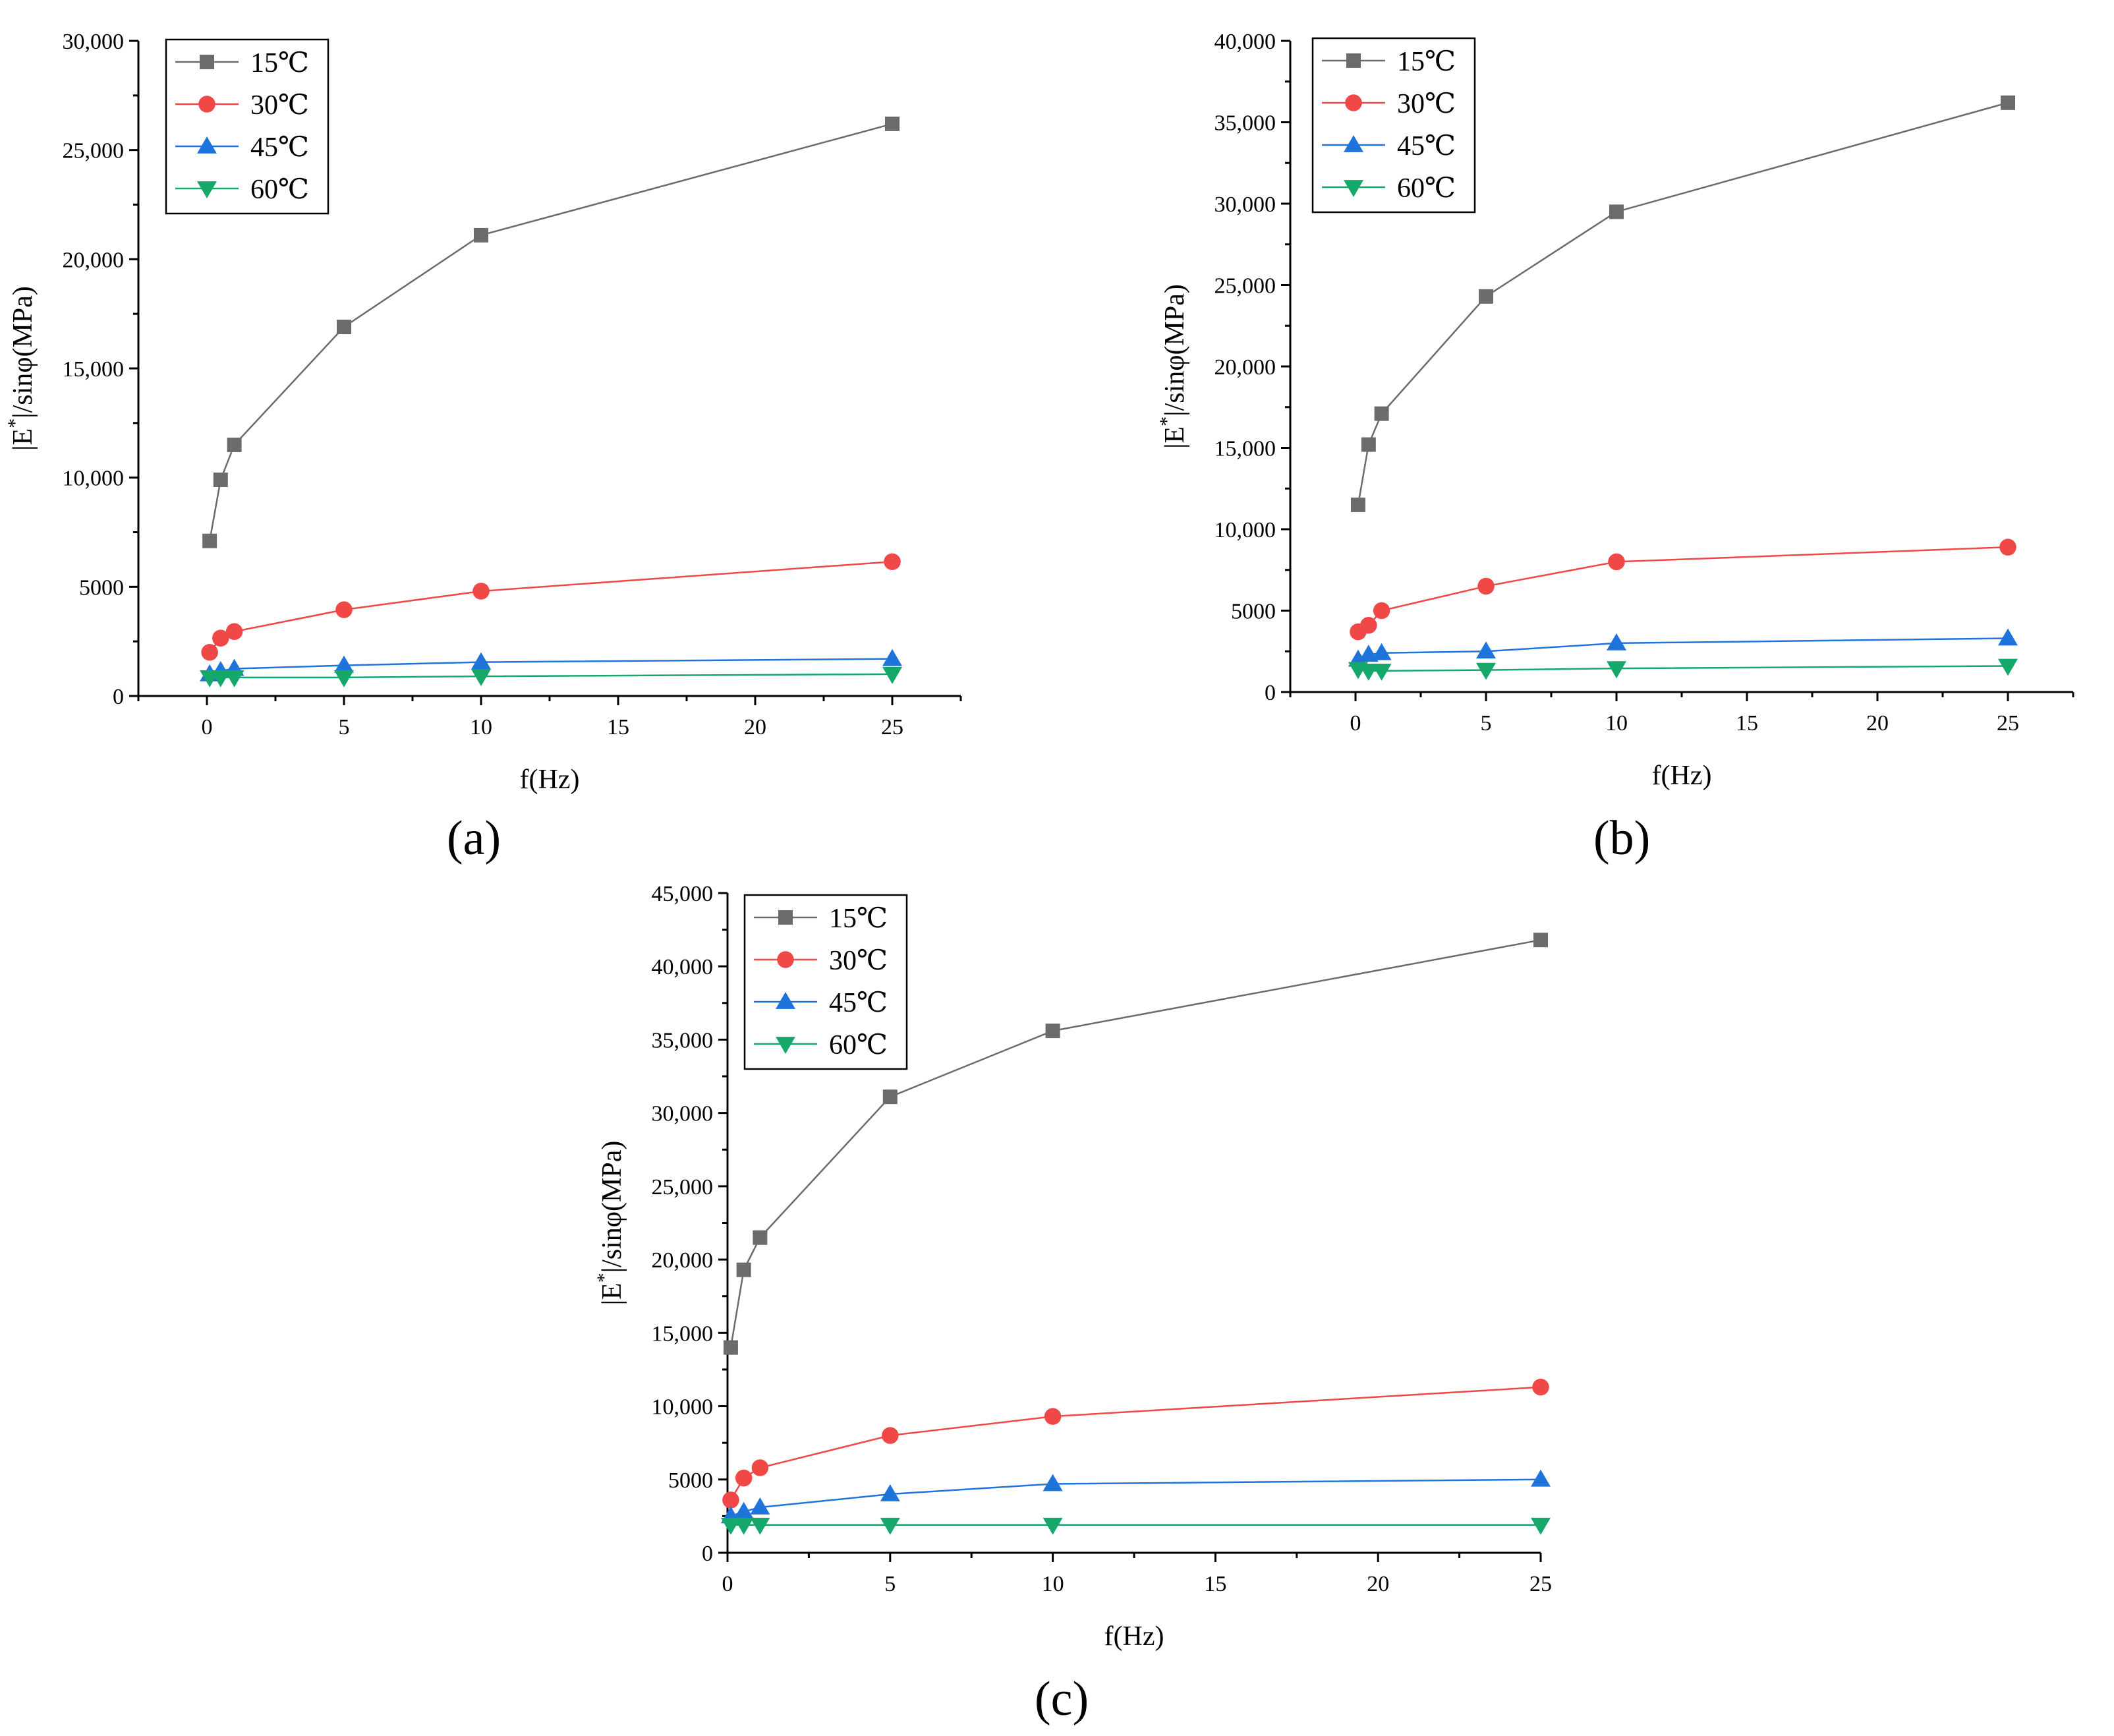 The width and height of the screenshot is (2114, 1736). What do you see at coordinates (683, 1040) in the screenshot?
I see `y-tick-label: 35,000` at bounding box center [683, 1040].